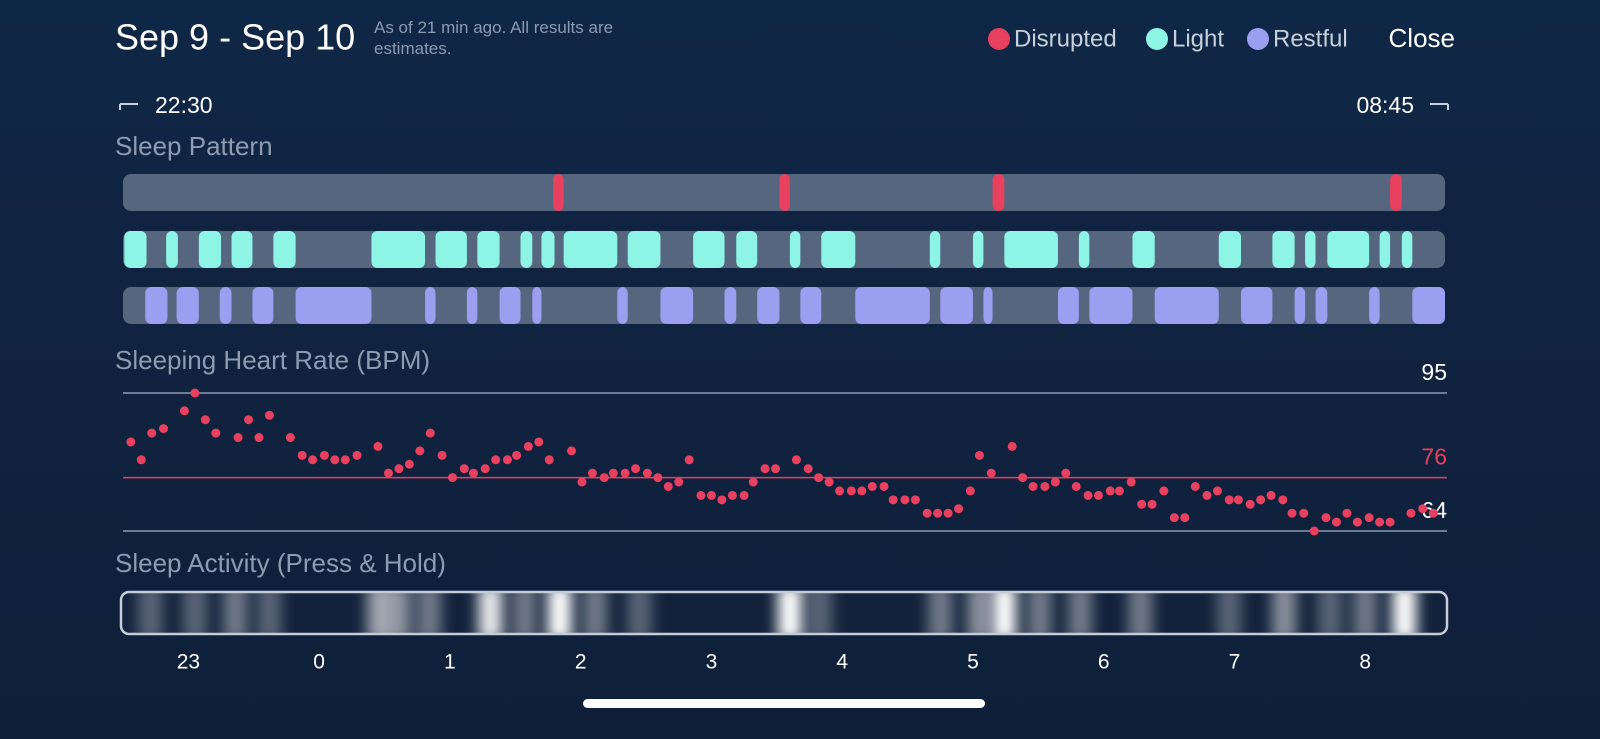 The image size is (1600, 739). What do you see at coordinates (1434, 457) in the screenshot?
I see `average-label: 76` at bounding box center [1434, 457].